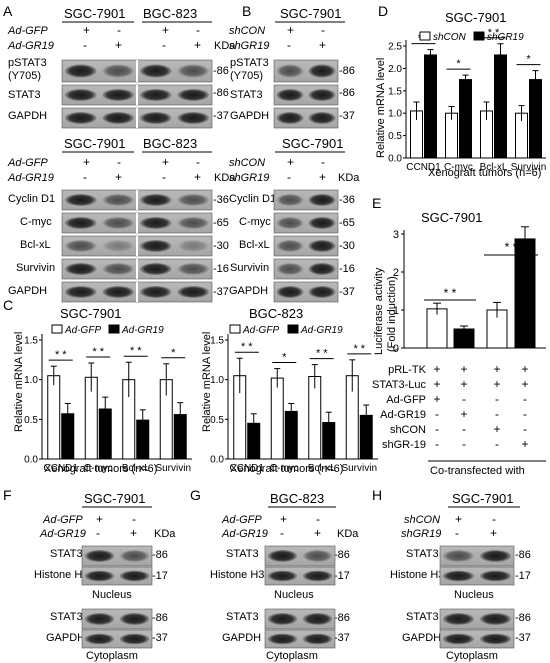 The height and width of the screenshot is (663, 550). I want to click on protein-label-histone-h3: Histone H3, so click(61, 575).